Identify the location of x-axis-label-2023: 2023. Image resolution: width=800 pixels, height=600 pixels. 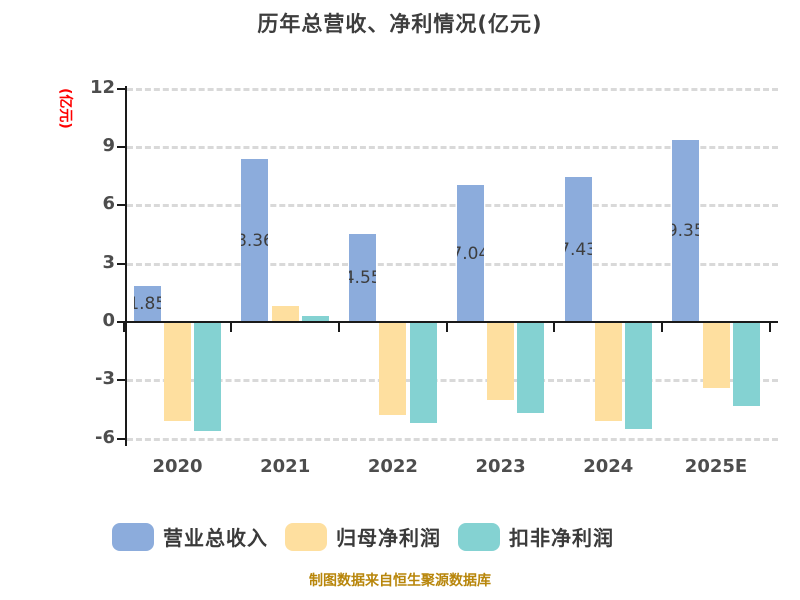
(500, 466).